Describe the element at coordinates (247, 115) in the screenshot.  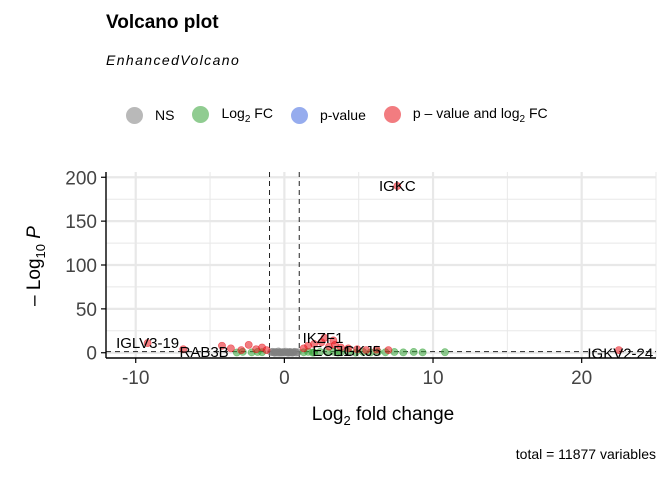
I see `legend-label: Log2 FC` at that location.